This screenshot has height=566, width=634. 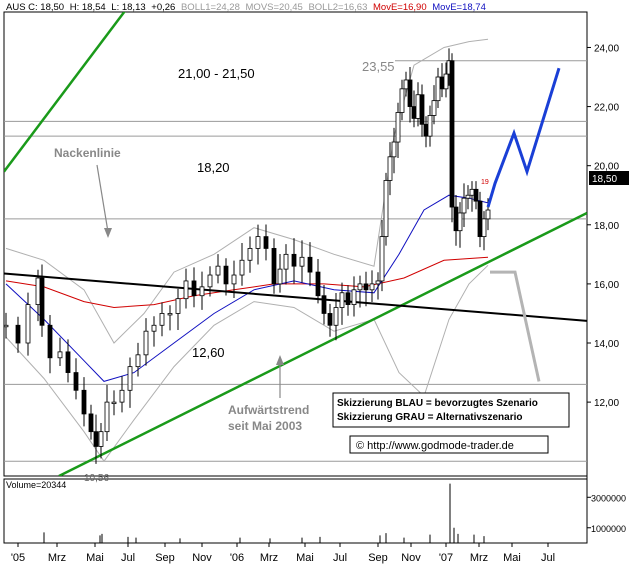 I want to click on trend-arrowhead, so click(x=280, y=360).